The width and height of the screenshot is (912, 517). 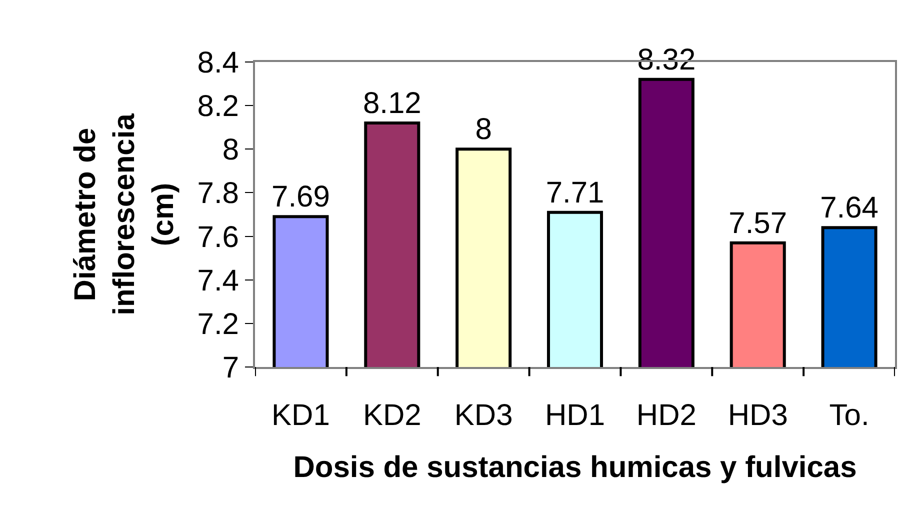 What do you see at coordinates (758, 223) in the screenshot?
I see `data-label: 7.57` at bounding box center [758, 223].